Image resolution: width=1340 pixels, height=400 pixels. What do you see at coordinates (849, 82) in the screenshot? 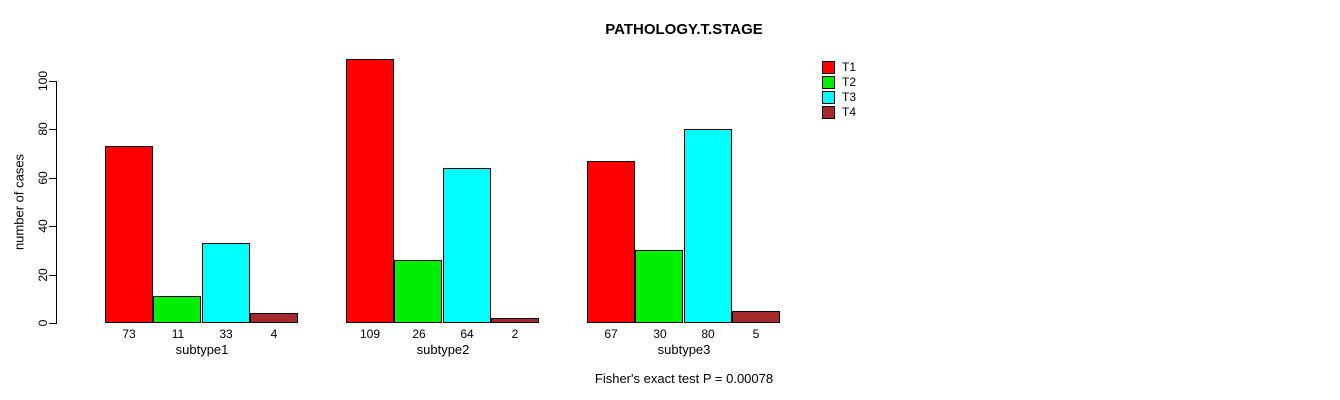
I see `legend-label: T2` at bounding box center [849, 82].